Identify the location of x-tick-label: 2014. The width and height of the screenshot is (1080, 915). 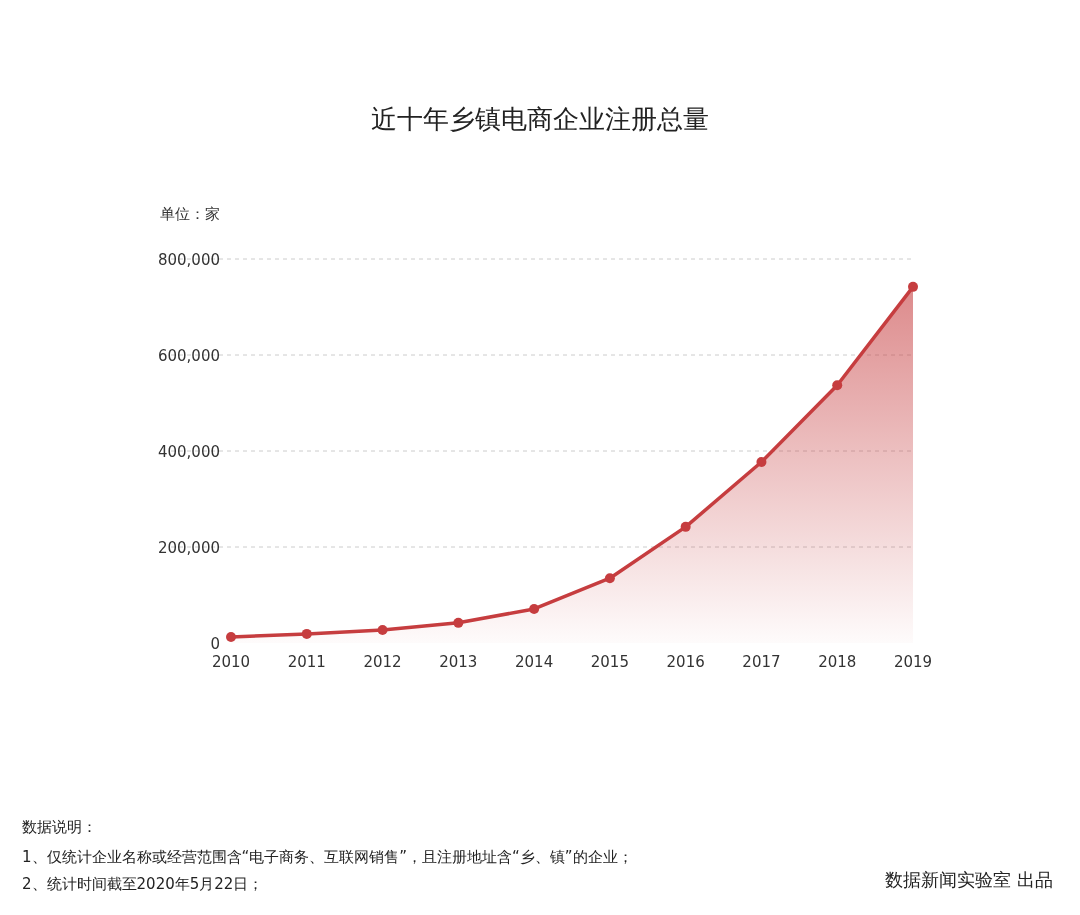
(534, 662).